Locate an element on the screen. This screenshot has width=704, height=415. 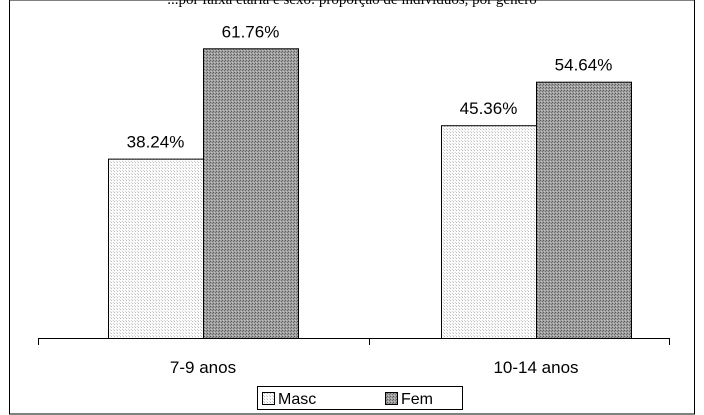
x-tick-label-2: 10-14 anos is located at coordinates (535, 367).